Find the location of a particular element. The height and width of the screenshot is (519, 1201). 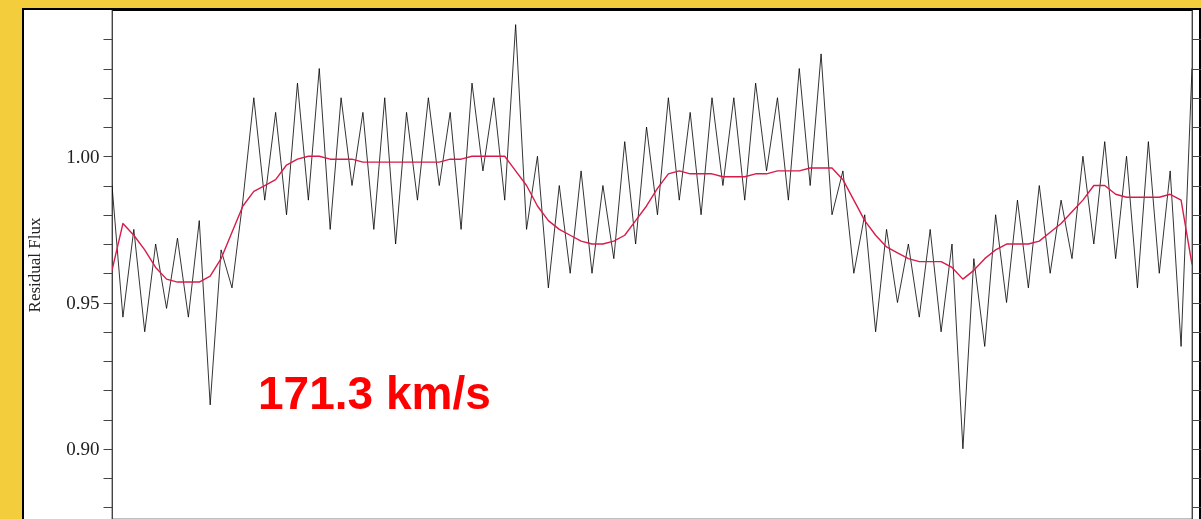

y-axis-title: Residual Flux is located at coordinates (35, 265).